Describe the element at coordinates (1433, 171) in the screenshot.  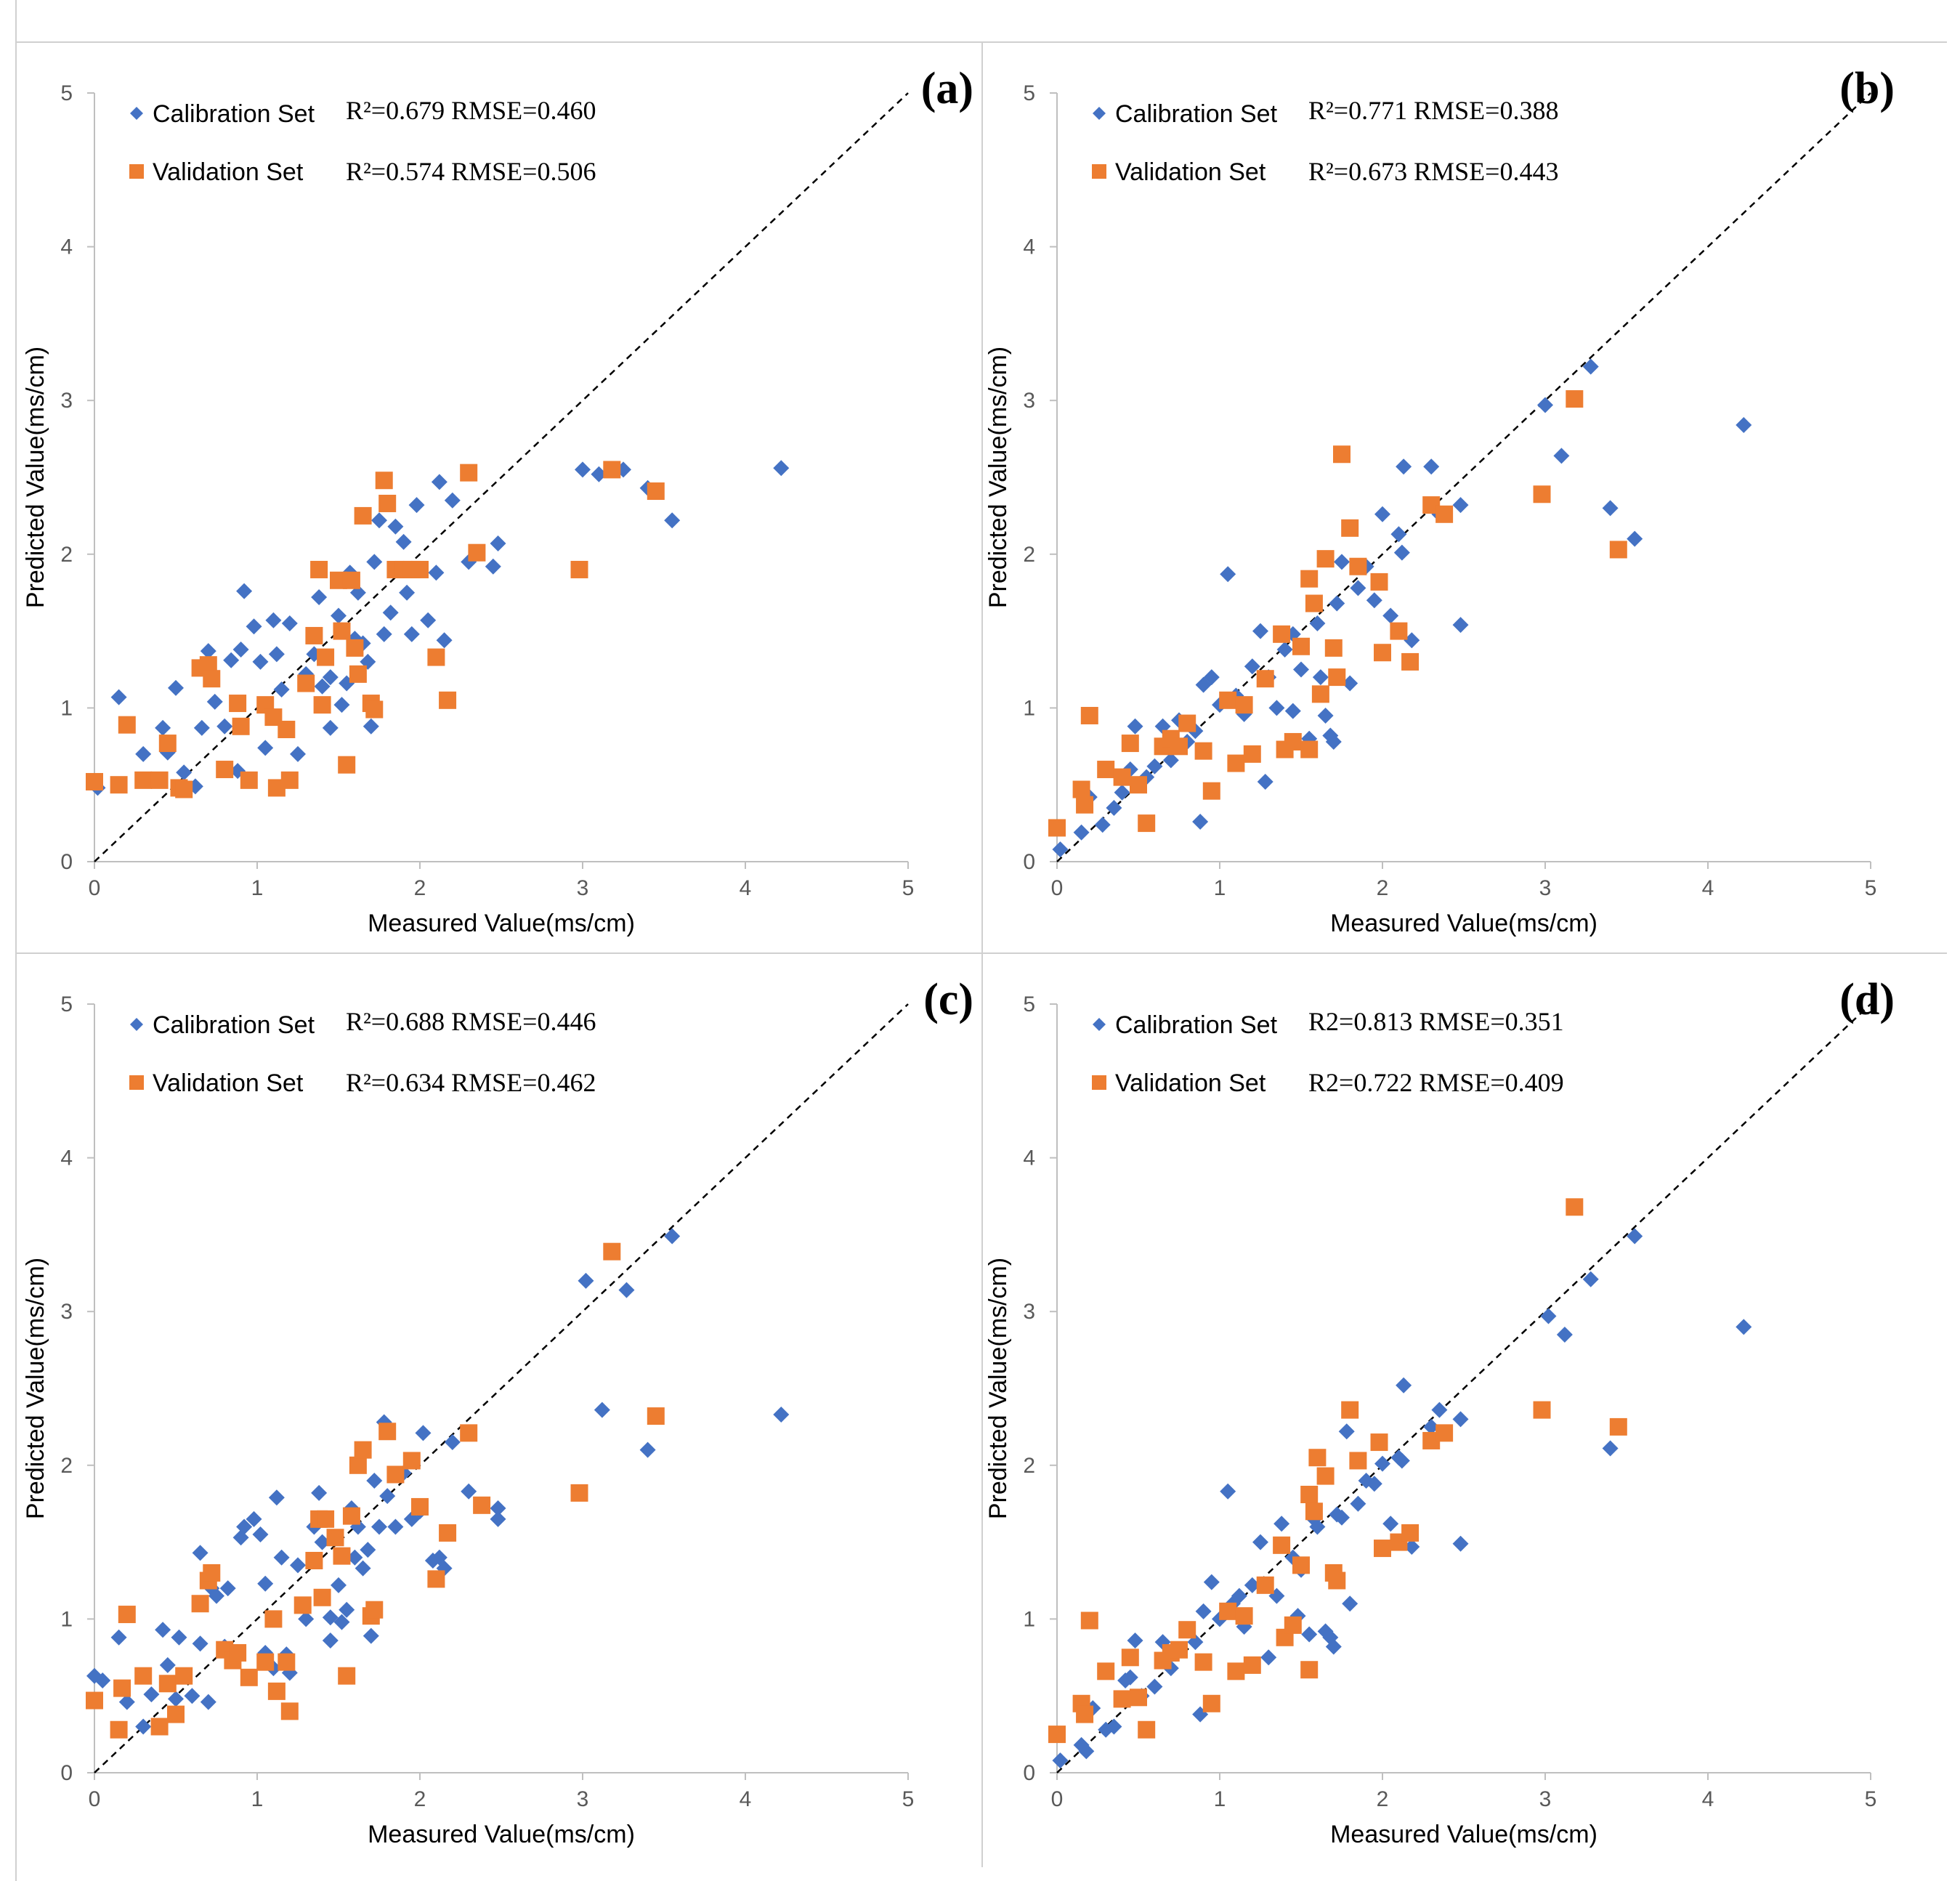
I see `legend-validation-stats: R²=0.673 RMSE=0.443` at that location.